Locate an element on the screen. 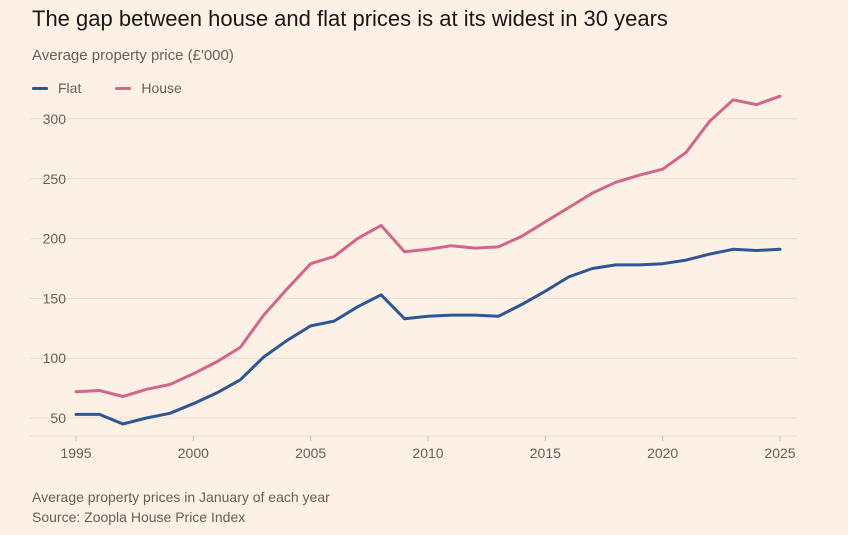 The image size is (848, 535). legend-swatch-flat is located at coordinates (40, 88).